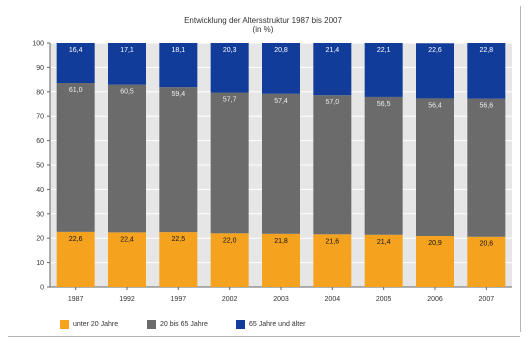 The width and height of the screenshot is (526, 338). What do you see at coordinates (40, 117) in the screenshot?
I see `y-tick-label: 70` at bounding box center [40, 117].